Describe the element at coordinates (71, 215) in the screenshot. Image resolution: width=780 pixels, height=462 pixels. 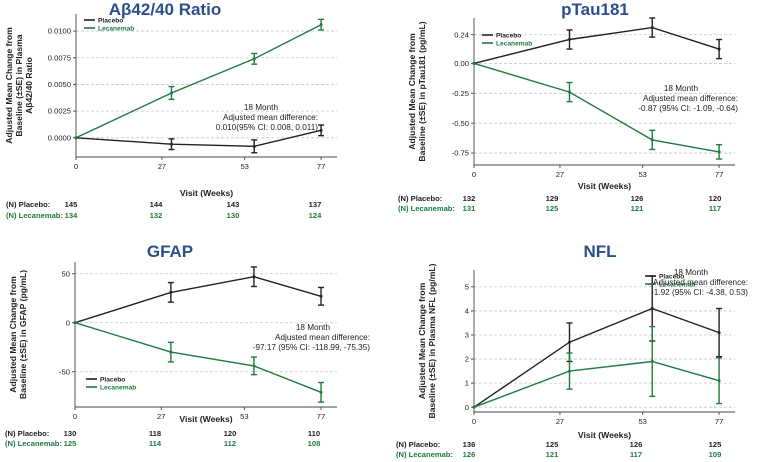
I see `n-lecanemab-count: 134` at that location.